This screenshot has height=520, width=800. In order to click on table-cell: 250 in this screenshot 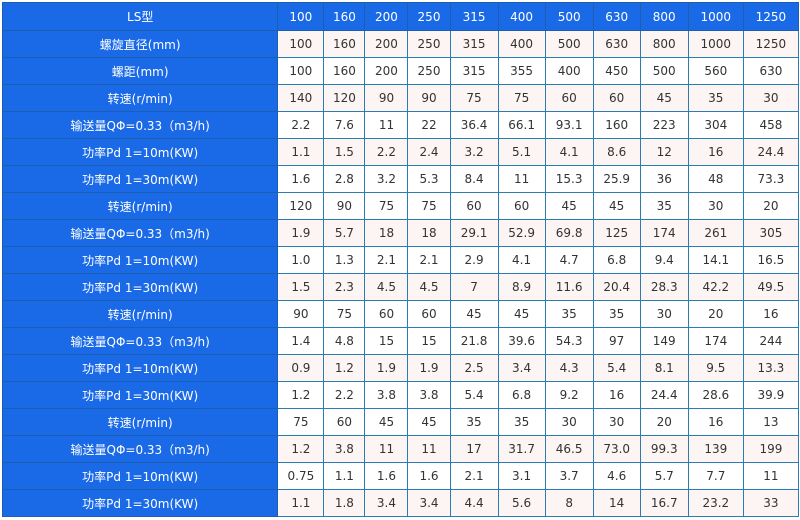, I will do `click(429, 44)`.